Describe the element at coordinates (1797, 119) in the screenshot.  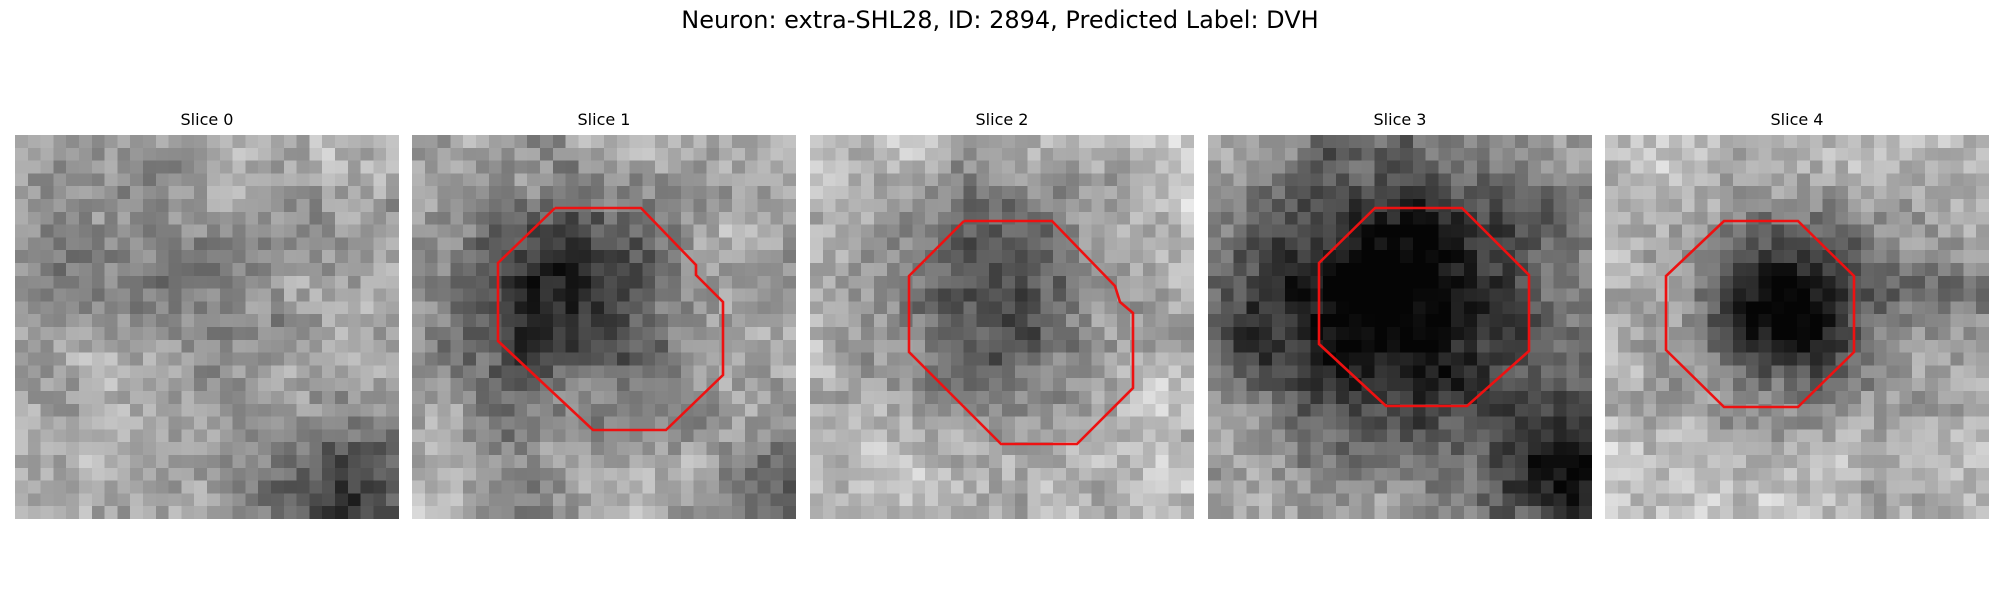
I see `slice-4-title: Slice 4` at that location.